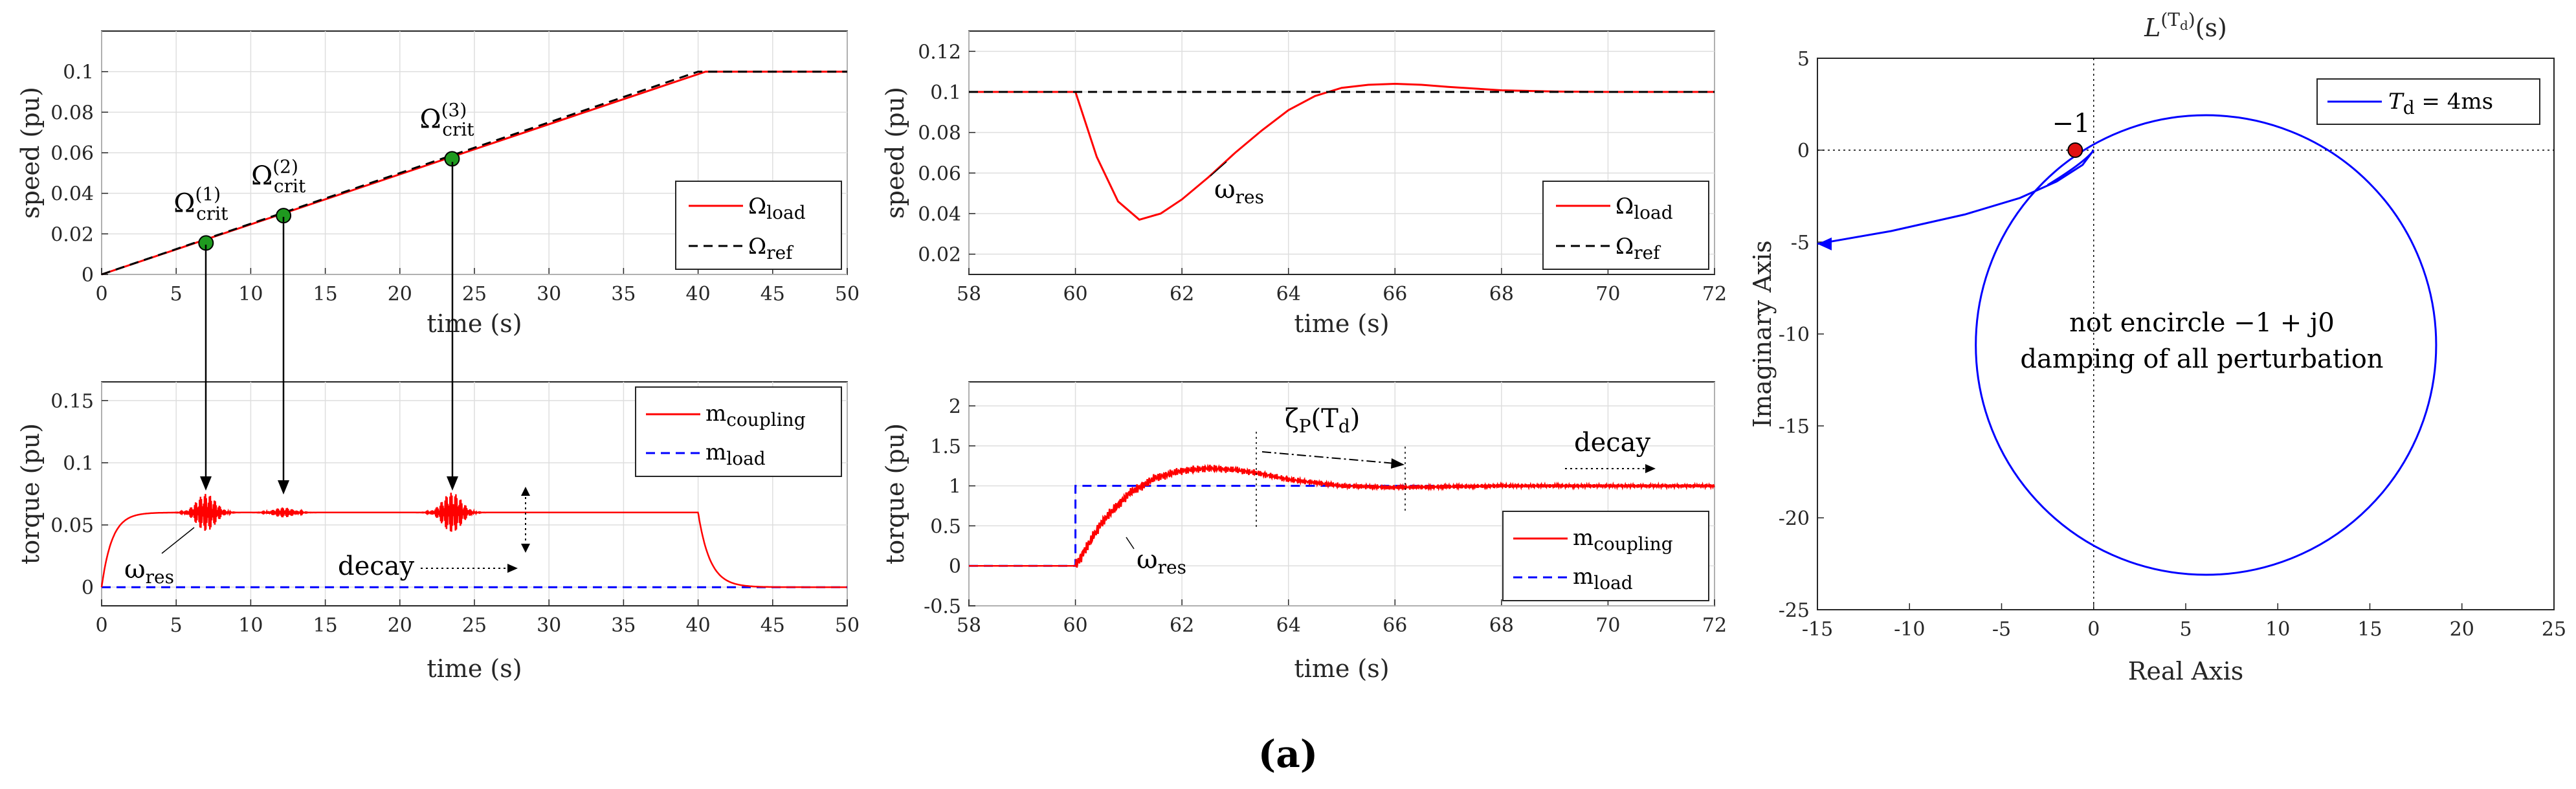 Image resolution: width=2576 pixels, height=789 pixels. Describe the element at coordinates (1607, 294) in the screenshot. I see `x-tick-label: 70` at that location.